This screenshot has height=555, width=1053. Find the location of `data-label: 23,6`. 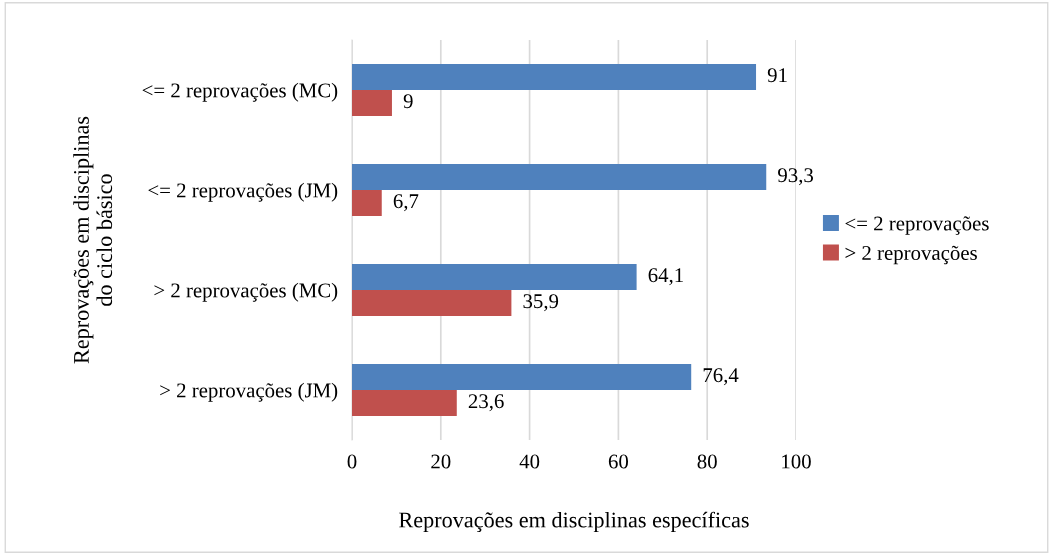

data-label: 23,6 is located at coordinates (486, 403).